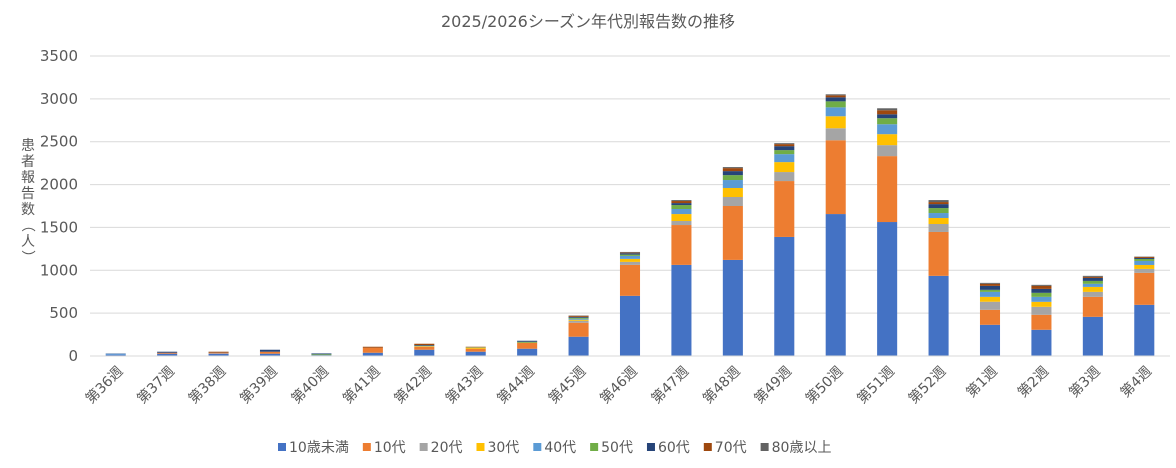 The height and width of the screenshot is (468, 1176). I want to click on x-tick-label: 第45週, so click(567, 385).